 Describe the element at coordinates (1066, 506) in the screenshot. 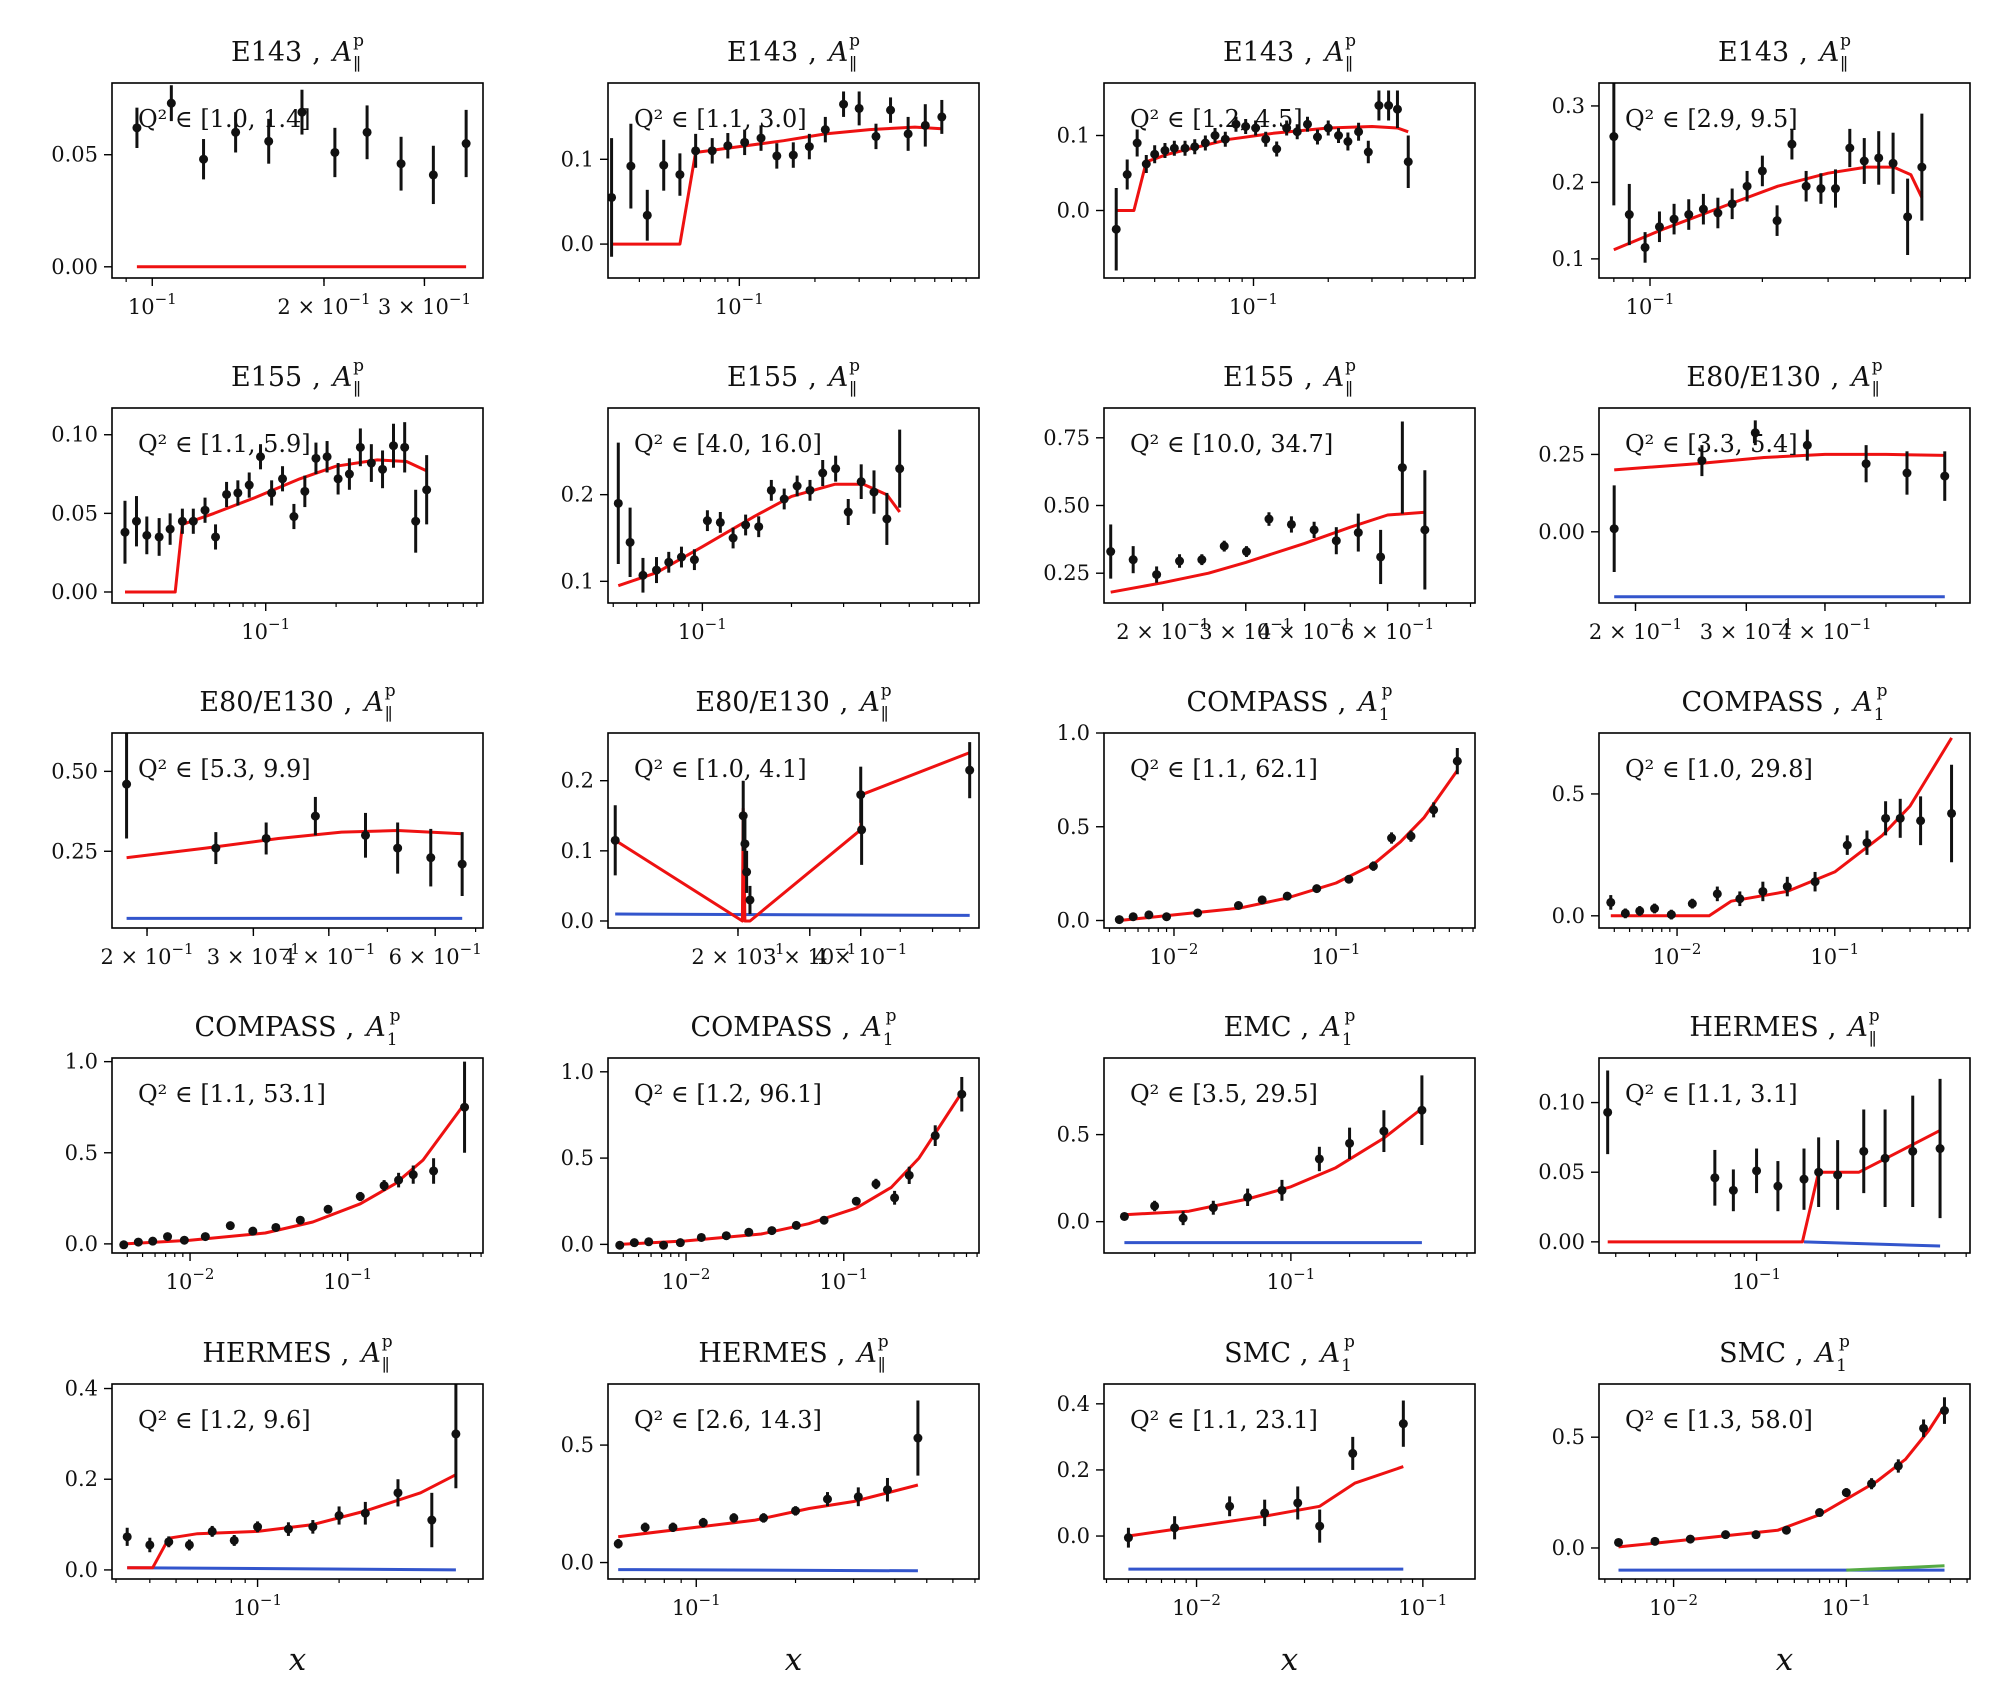

I see `y-tick-label: 0.50` at that location.